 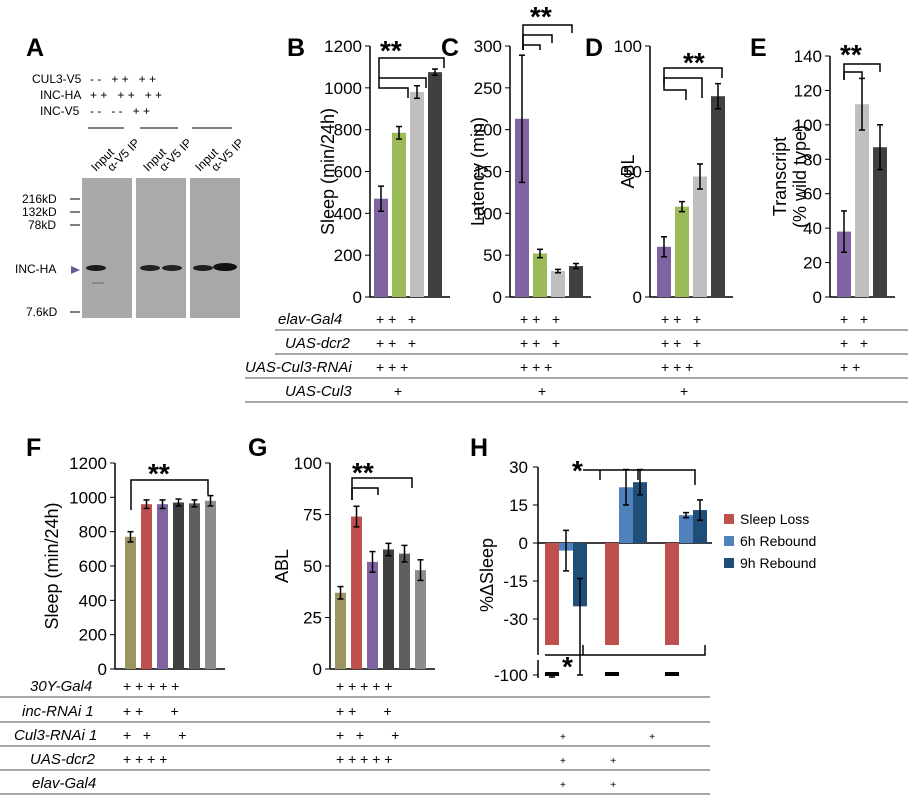 What do you see at coordinates (515, 619) in the screenshot?
I see `y-tick-label: -30` at bounding box center [515, 619].